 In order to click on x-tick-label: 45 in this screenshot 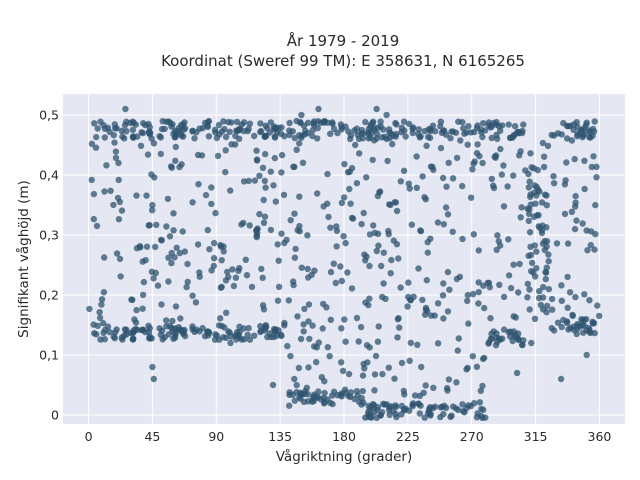, I will do `click(152, 436)`.